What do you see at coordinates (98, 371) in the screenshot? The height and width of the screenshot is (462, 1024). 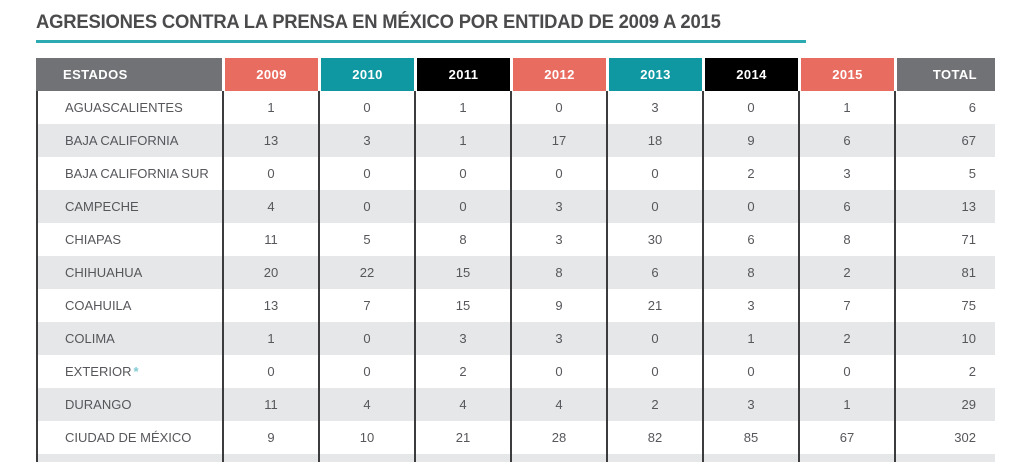 I see `state-label: EXTERIOR` at bounding box center [98, 371].